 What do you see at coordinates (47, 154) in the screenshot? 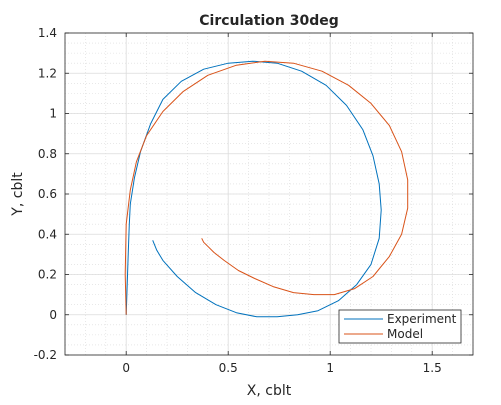
I see `y-tick-label: 0.8` at bounding box center [47, 154].